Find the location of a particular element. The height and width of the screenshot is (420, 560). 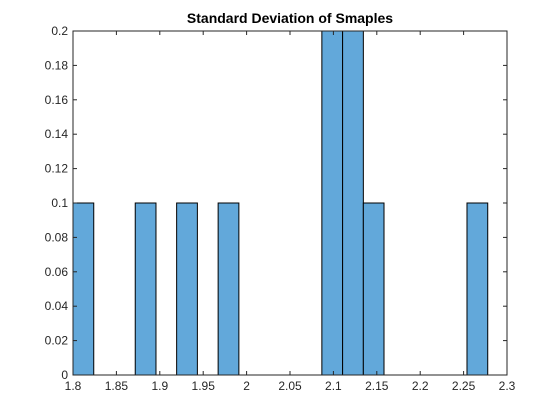

y-tick-label: 0 is located at coordinates (64, 375).